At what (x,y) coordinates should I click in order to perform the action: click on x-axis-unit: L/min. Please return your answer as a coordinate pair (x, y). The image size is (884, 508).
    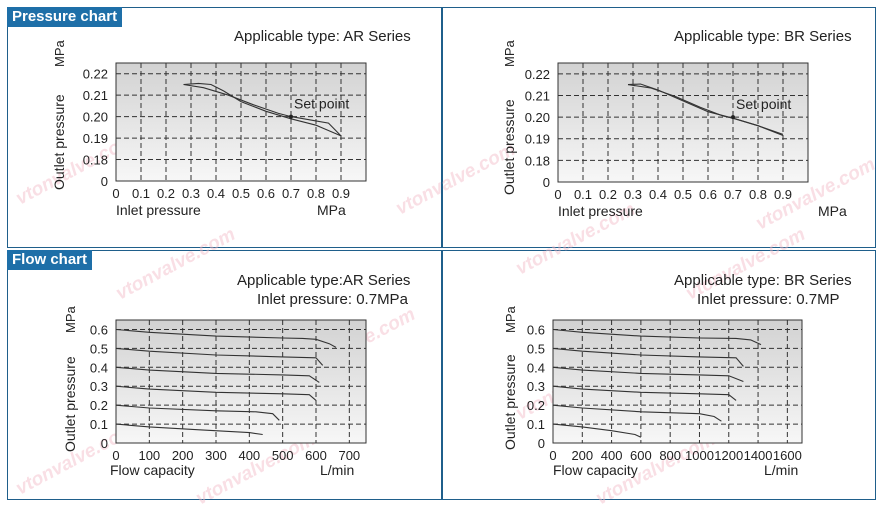
    Looking at the image, I should click on (337, 470).